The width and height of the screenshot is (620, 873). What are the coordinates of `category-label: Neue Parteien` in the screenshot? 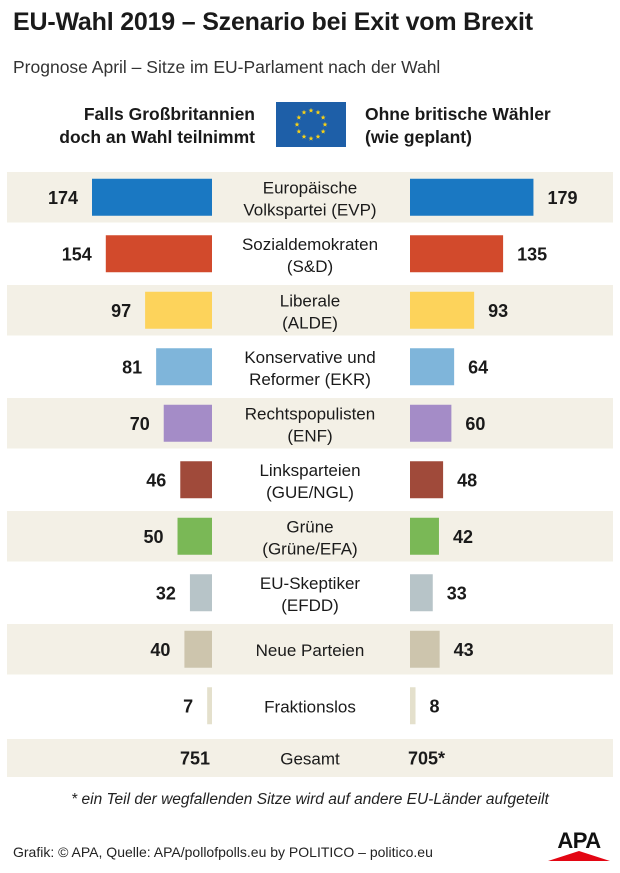 It's located at (310, 650).